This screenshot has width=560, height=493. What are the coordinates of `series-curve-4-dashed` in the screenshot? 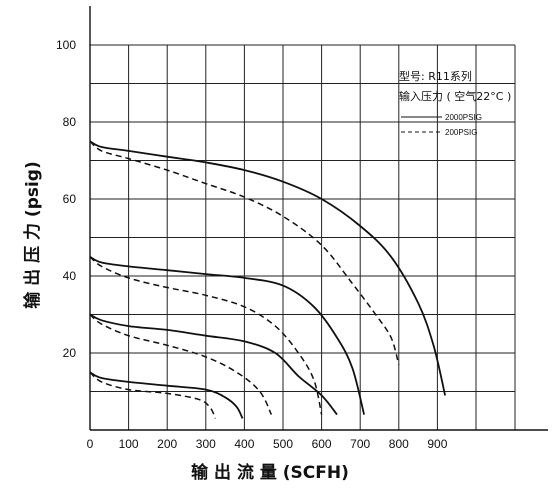 It's located at (206, 335).